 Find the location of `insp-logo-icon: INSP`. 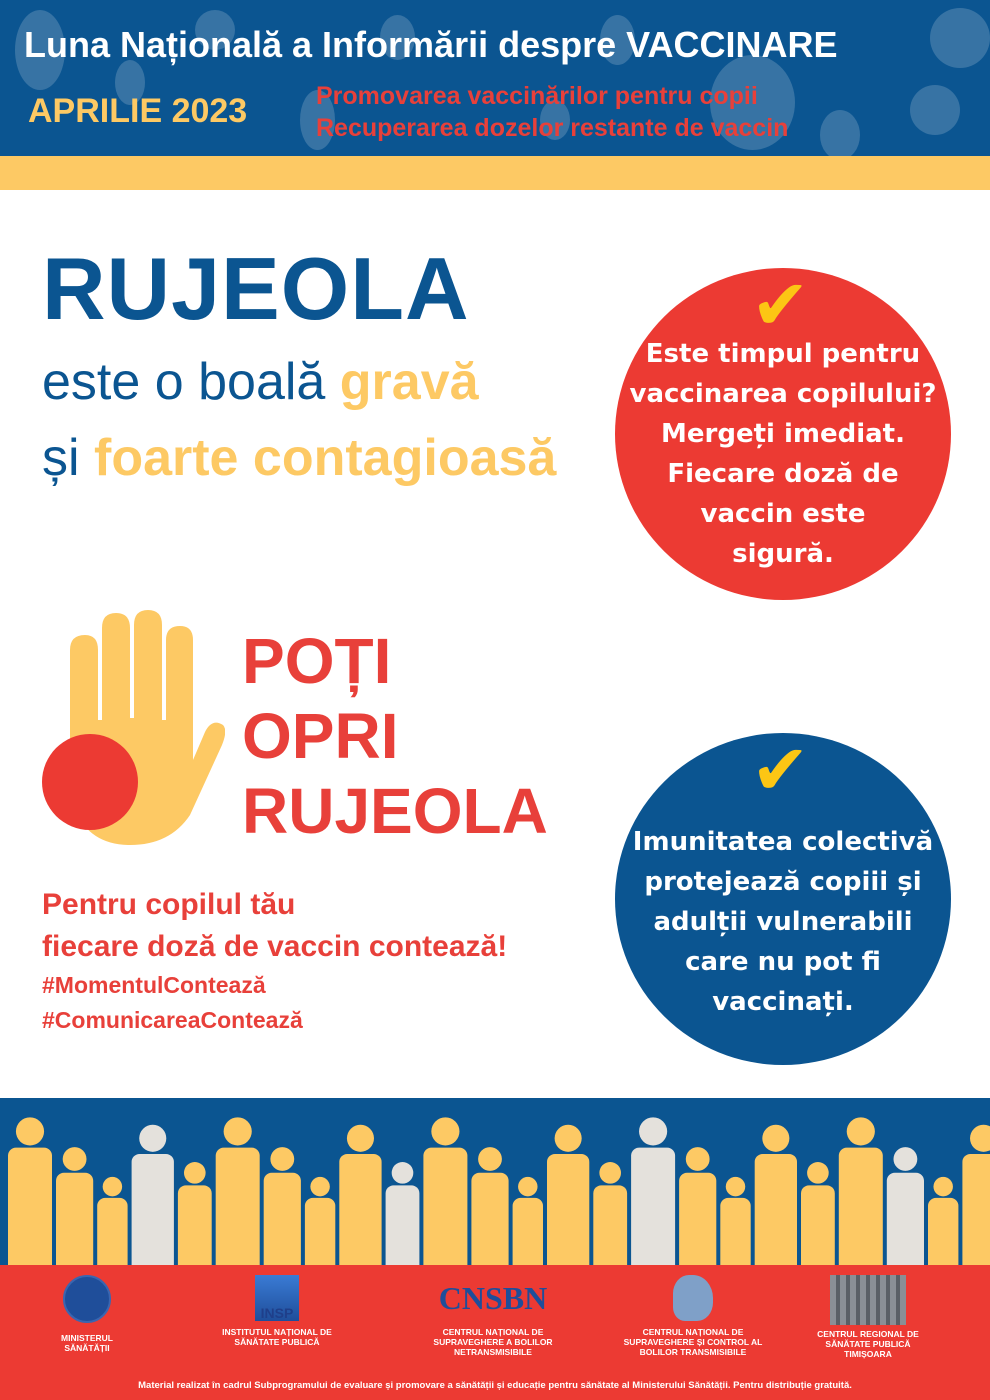

insp-logo-icon: INSP is located at coordinates (277, 1298).